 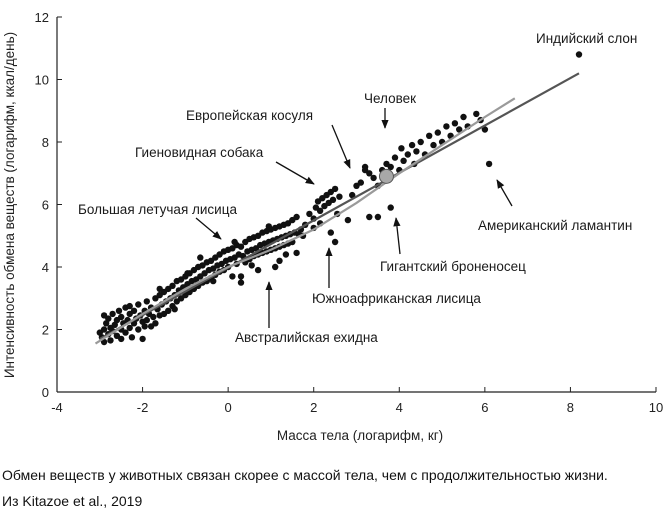 What do you see at coordinates (504, 193) in the screenshot?
I see `arrow-manatee` at bounding box center [504, 193].